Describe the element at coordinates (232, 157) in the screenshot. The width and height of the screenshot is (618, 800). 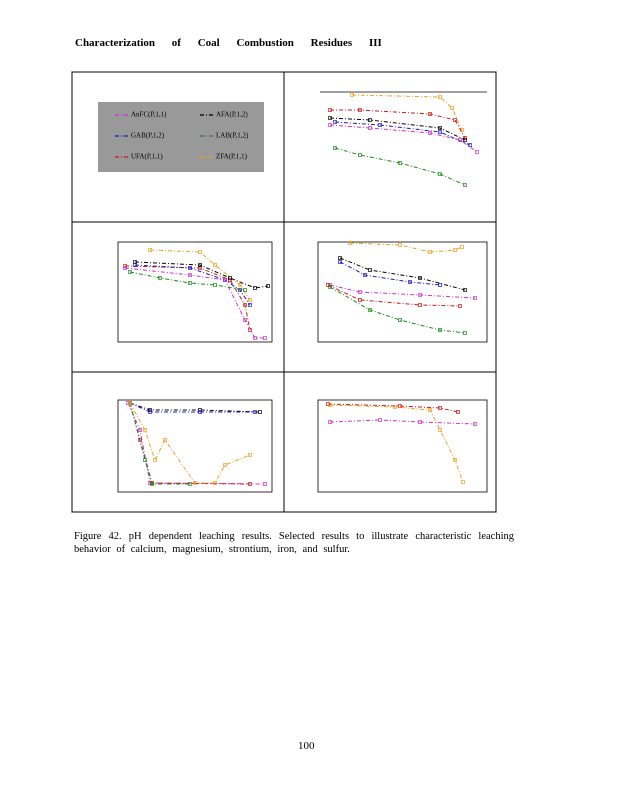
I see `legend-label: ZFA(P,1,1)` at that location.